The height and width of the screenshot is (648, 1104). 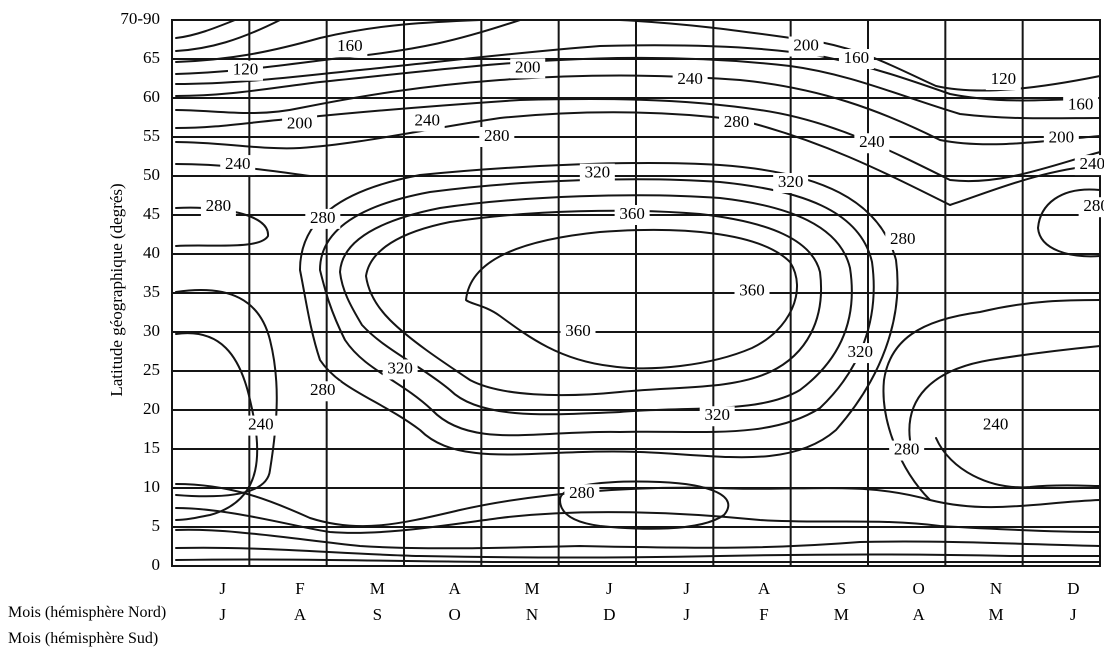 I want to click on contour-label: 160, so click(x=1081, y=104).